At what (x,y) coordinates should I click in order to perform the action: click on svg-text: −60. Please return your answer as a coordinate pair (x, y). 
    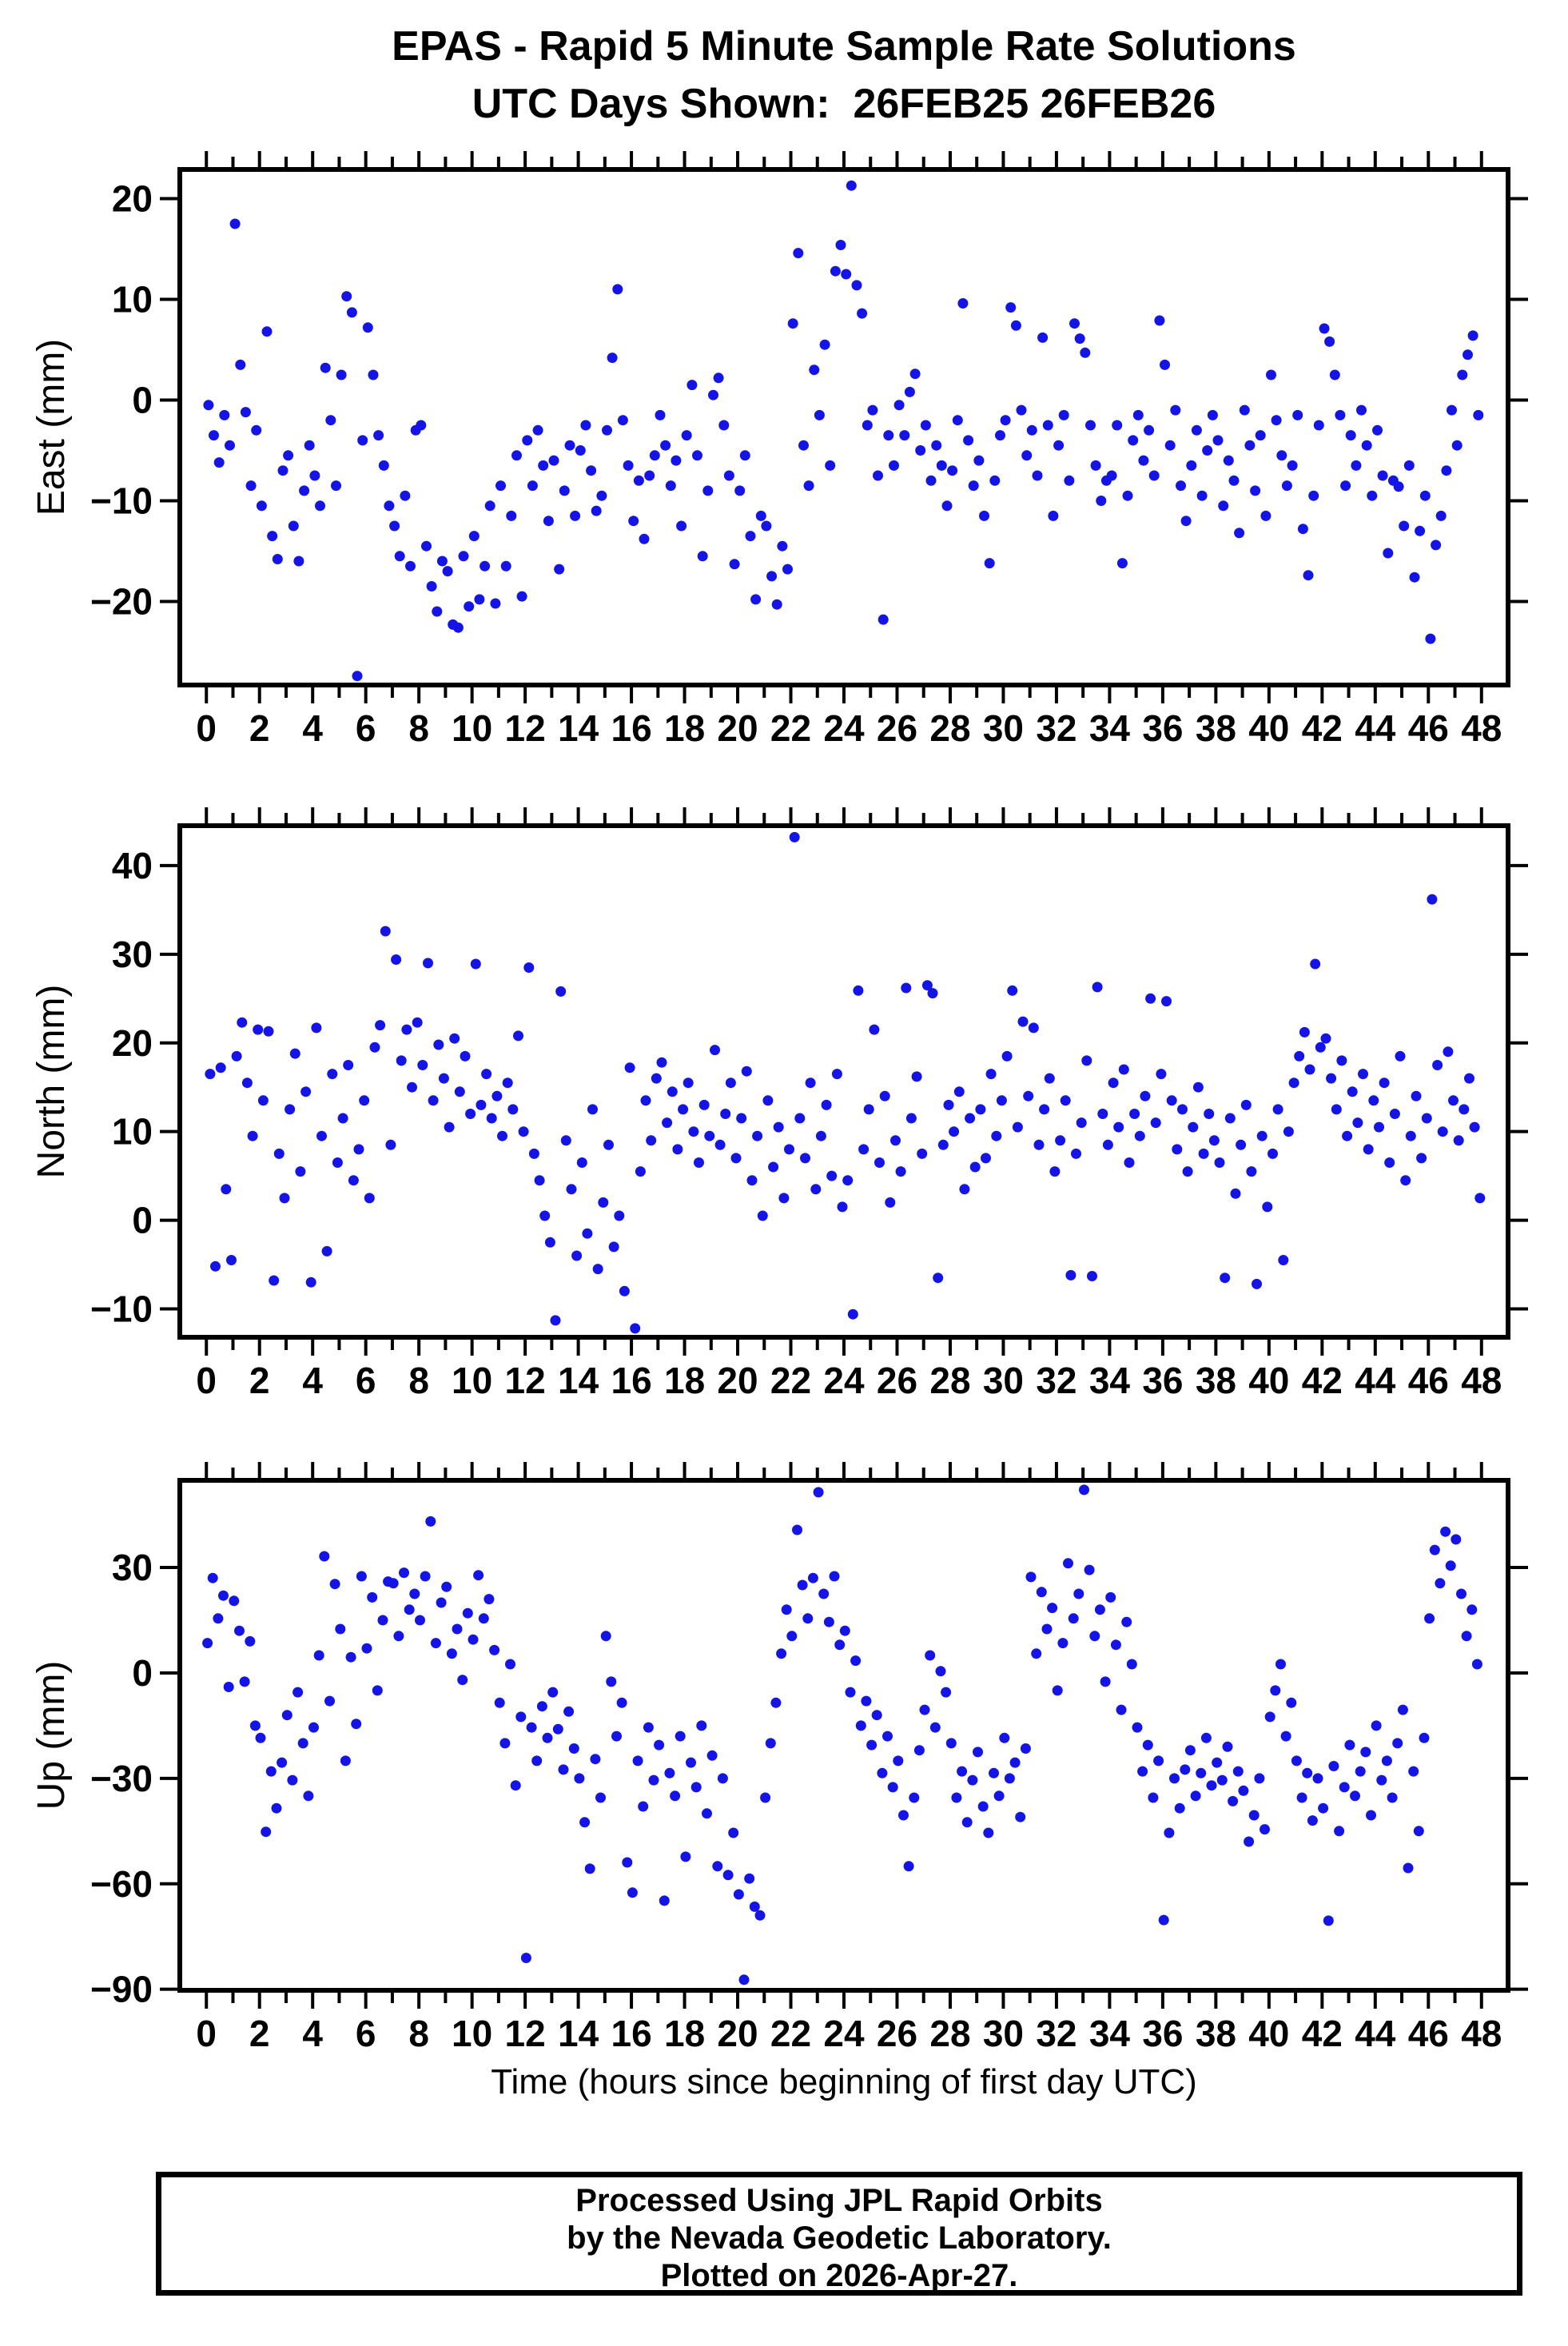
    Looking at the image, I should click on (121, 1884).